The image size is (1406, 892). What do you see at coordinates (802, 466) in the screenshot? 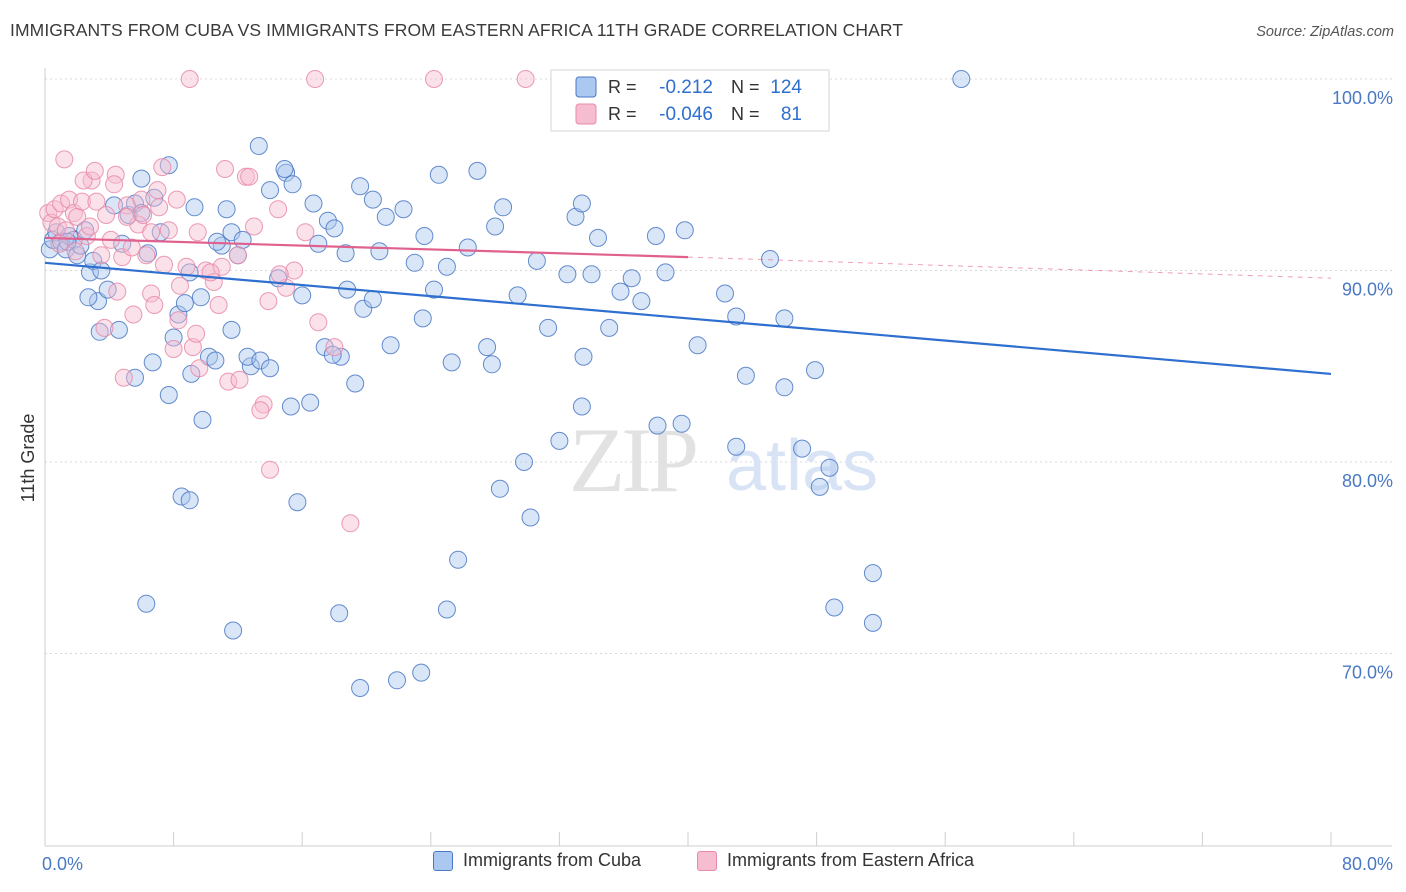
I see `watermark-atlas: atlas` at bounding box center [802, 466].